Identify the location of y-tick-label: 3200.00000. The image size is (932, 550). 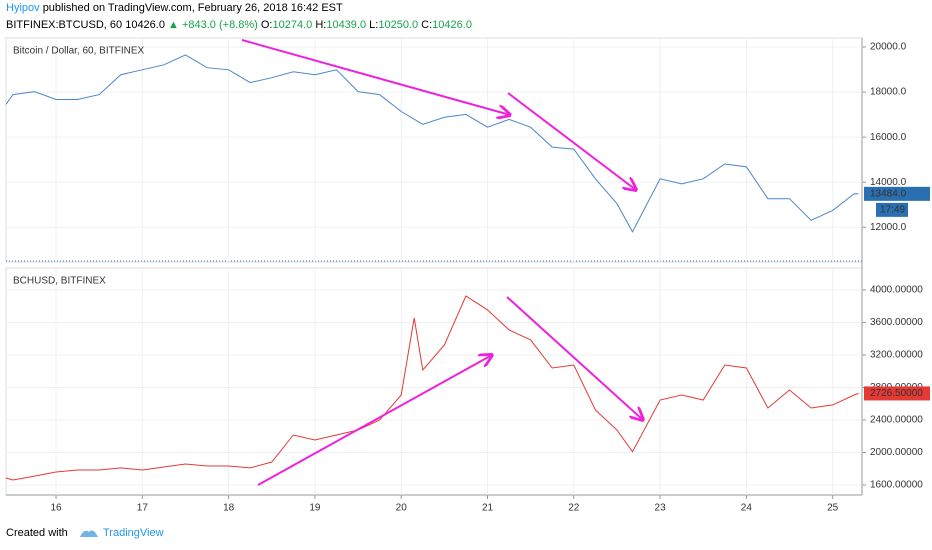
(896, 355).